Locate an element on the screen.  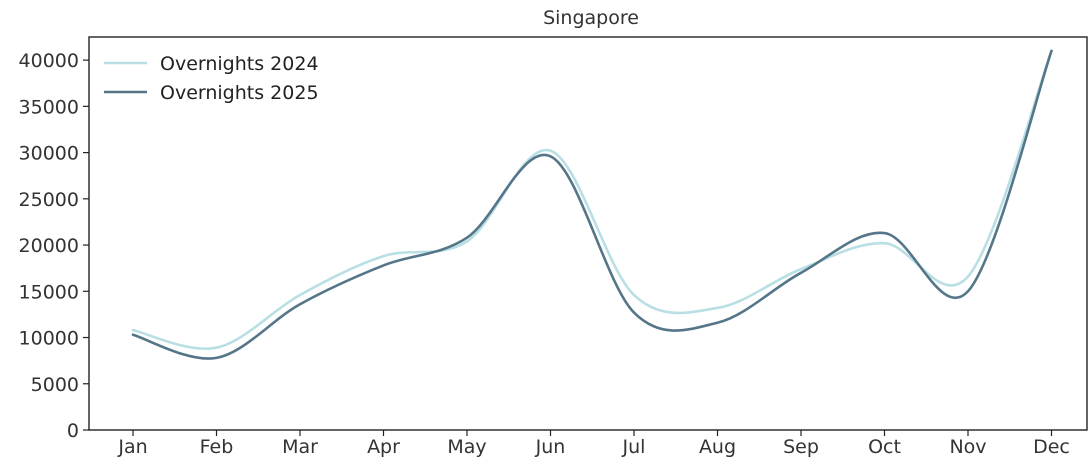
x-tick-label: Nov is located at coordinates (967, 447).